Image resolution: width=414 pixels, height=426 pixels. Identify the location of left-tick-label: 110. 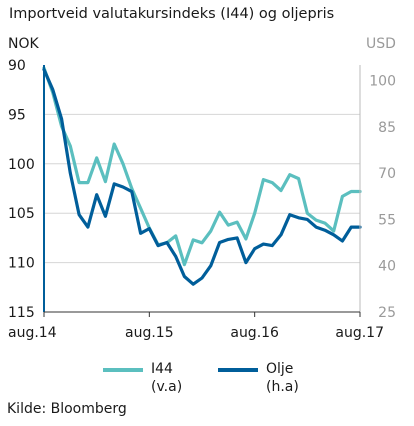
(21, 264).